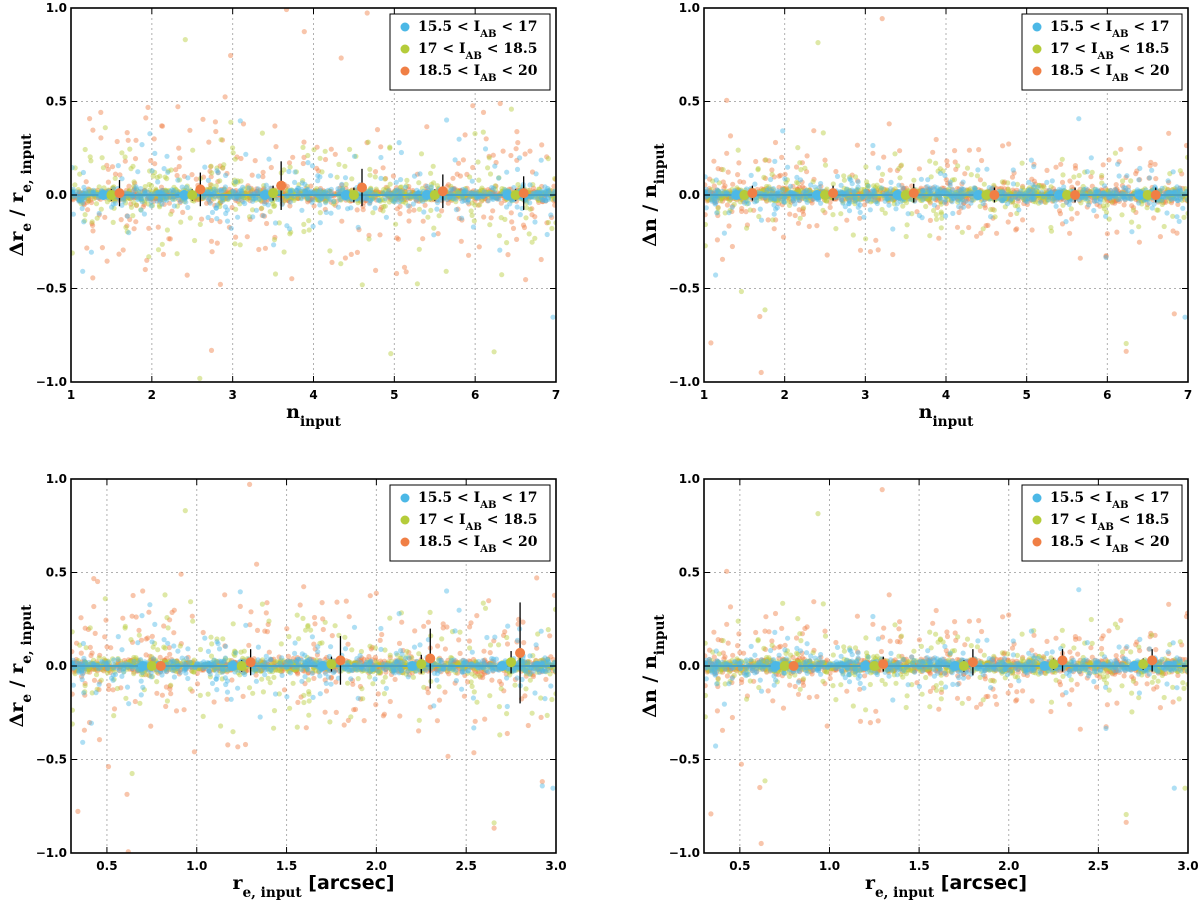 The height and width of the screenshot is (901, 1200). Describe the element at coordinates (394, 395) in the screenshot. I see `x-tick-label: 5` at that location.